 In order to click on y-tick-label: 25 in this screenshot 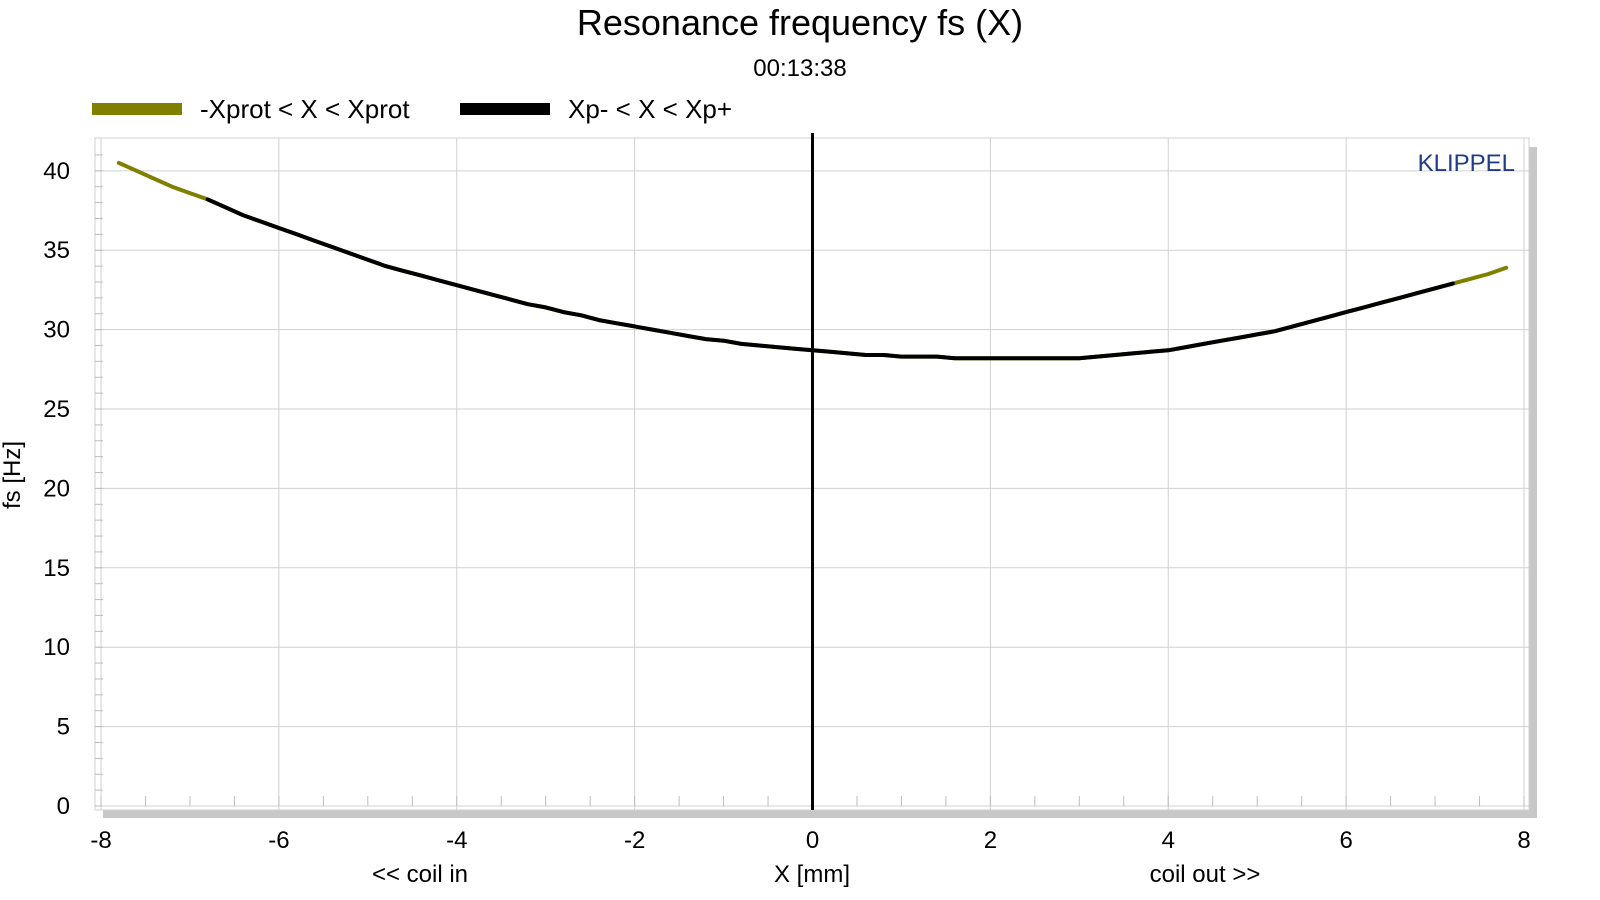, I will do `click(56, 409)`.